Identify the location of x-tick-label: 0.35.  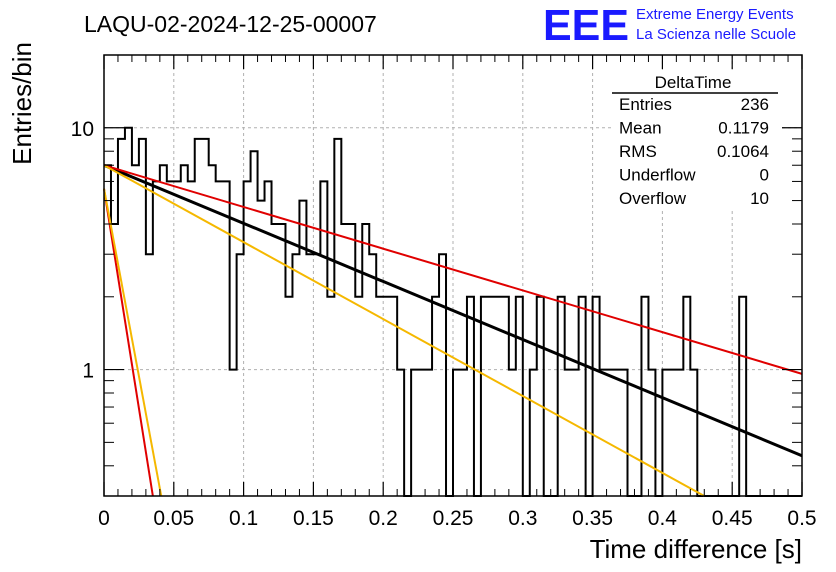
(592, 518).